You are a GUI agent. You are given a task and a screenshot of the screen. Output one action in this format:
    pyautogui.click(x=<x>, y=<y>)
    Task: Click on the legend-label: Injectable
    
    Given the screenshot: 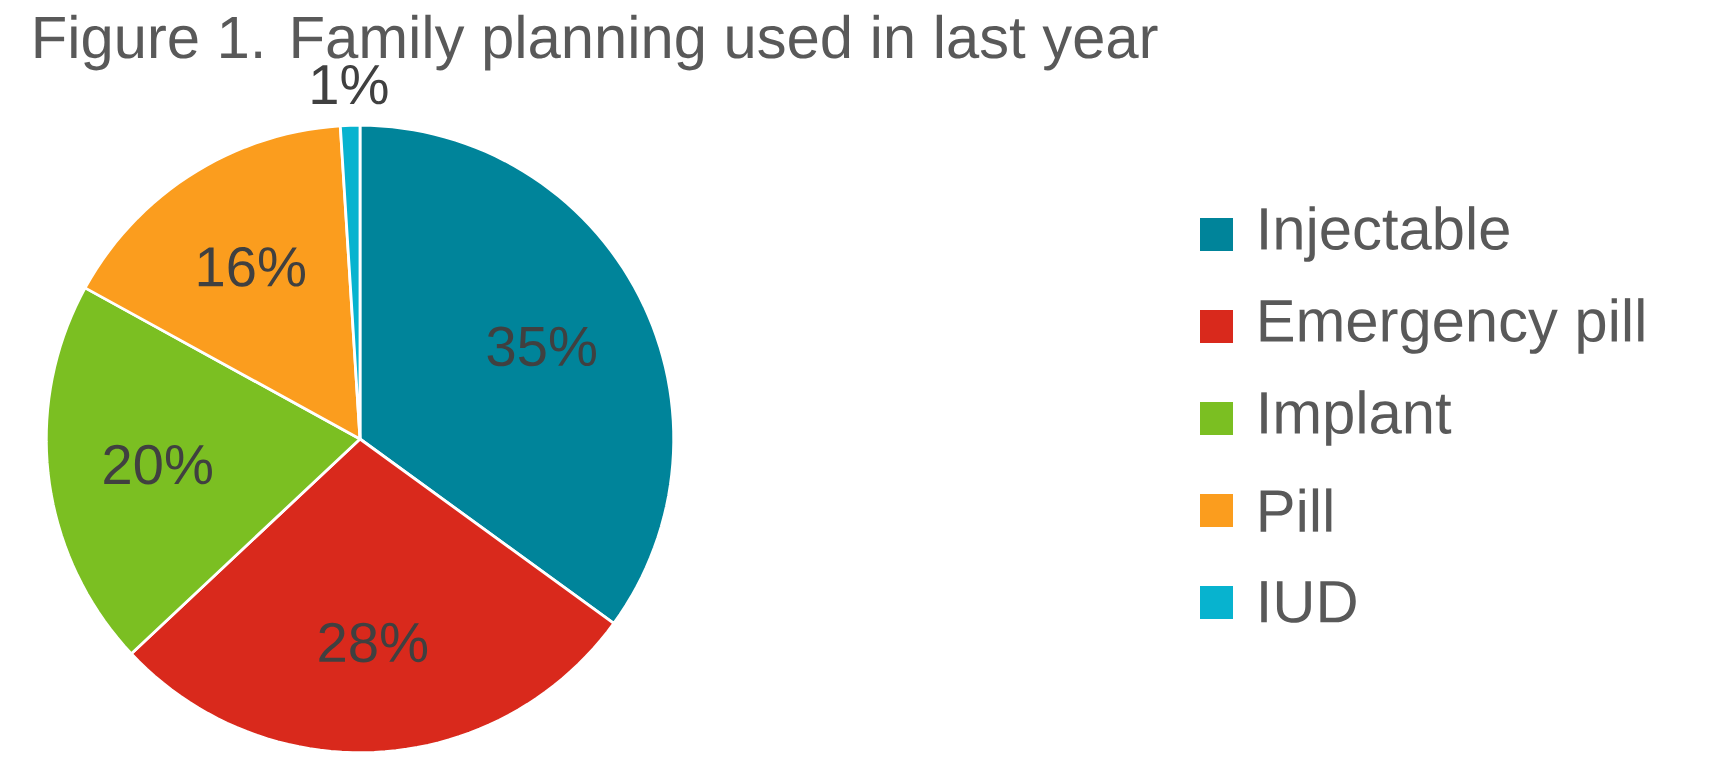 What is the action you would take?
    pyautogui.click(x=1385, y=234)
    